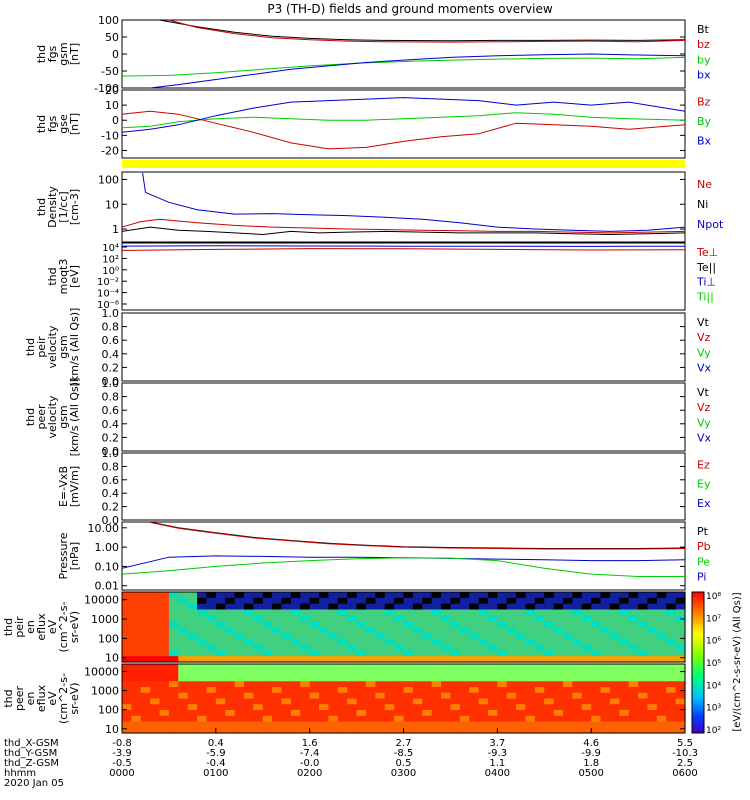  Describe the element at coordinates (112, 90) in the screenshot. I see `ytick-label: 20` at that location.